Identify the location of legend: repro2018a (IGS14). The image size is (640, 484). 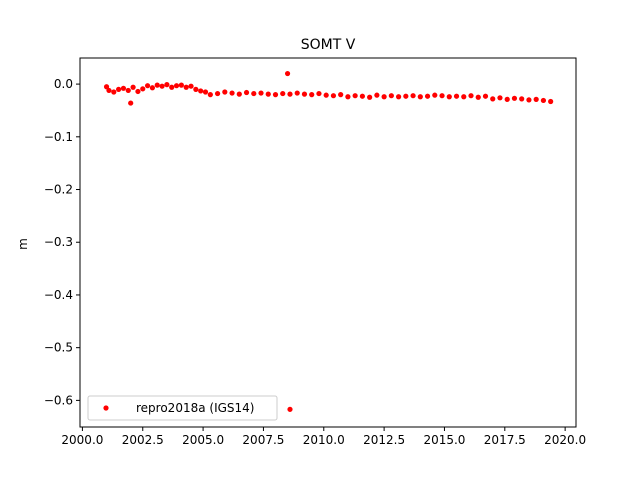
(182, 408).